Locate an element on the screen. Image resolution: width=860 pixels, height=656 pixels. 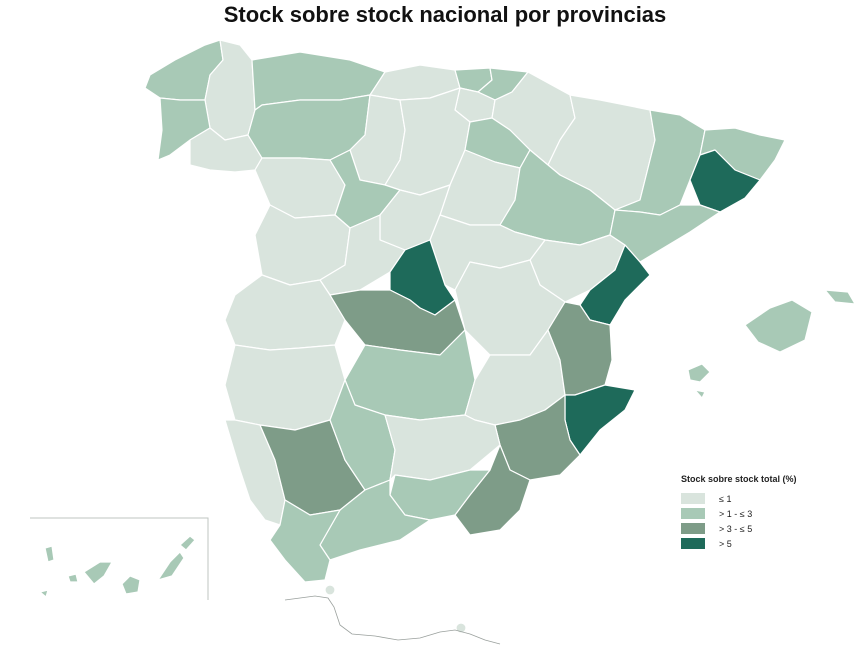
legend-label: > 1 - ≤ 3 is located at coordinates (736, 513).